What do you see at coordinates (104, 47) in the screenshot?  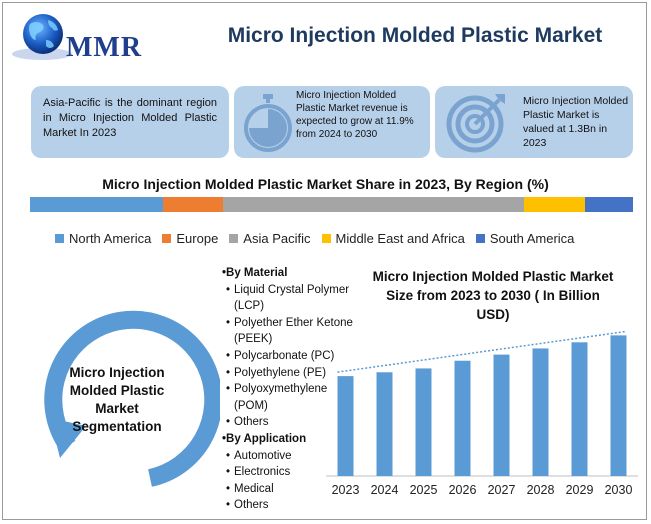 I see `logo-text: MMR` at bounding box center [104, 47].